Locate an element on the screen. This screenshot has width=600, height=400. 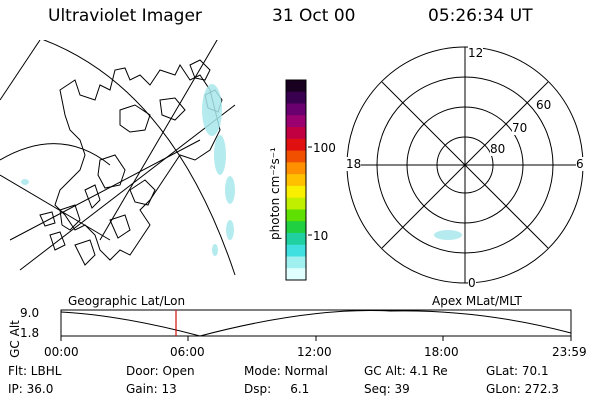
ip-info: IP: 36.0 is located at coordinates (31, 389).